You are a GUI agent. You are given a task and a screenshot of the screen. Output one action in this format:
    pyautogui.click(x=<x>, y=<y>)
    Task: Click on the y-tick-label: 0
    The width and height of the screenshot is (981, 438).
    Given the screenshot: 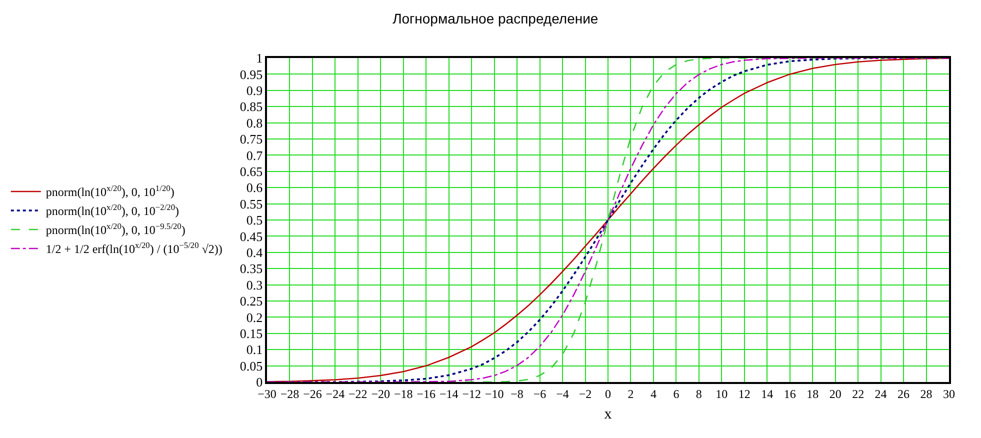 What is the action you would take?
    pyautogui.click(x=259, y=382)
    